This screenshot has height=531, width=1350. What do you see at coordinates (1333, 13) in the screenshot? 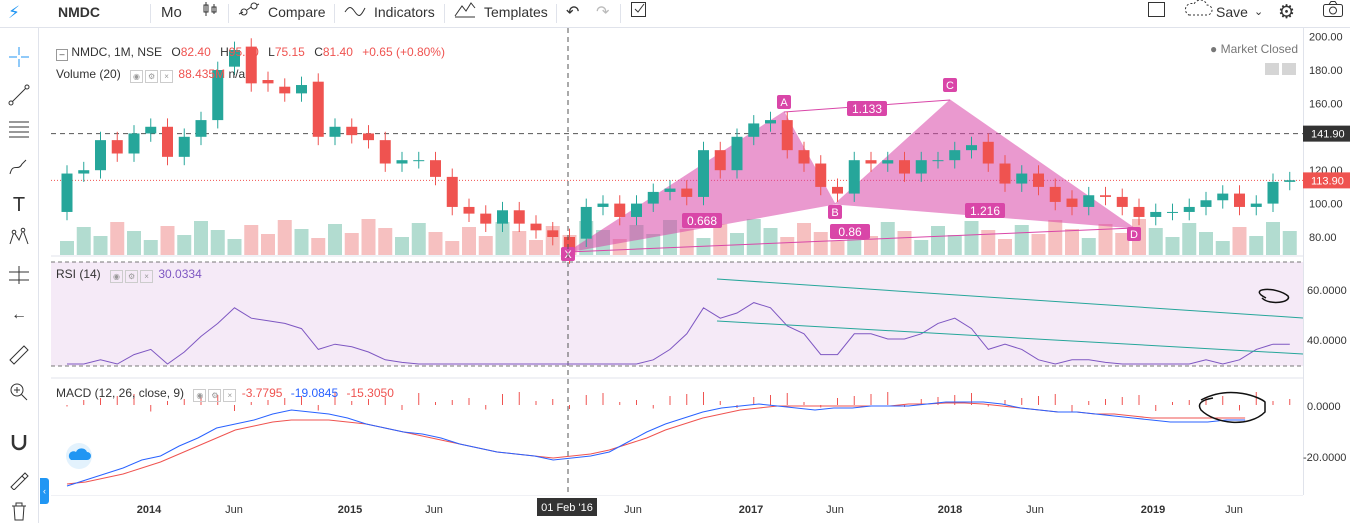
I see `camera-icon` at bounding box center [1333, 13].